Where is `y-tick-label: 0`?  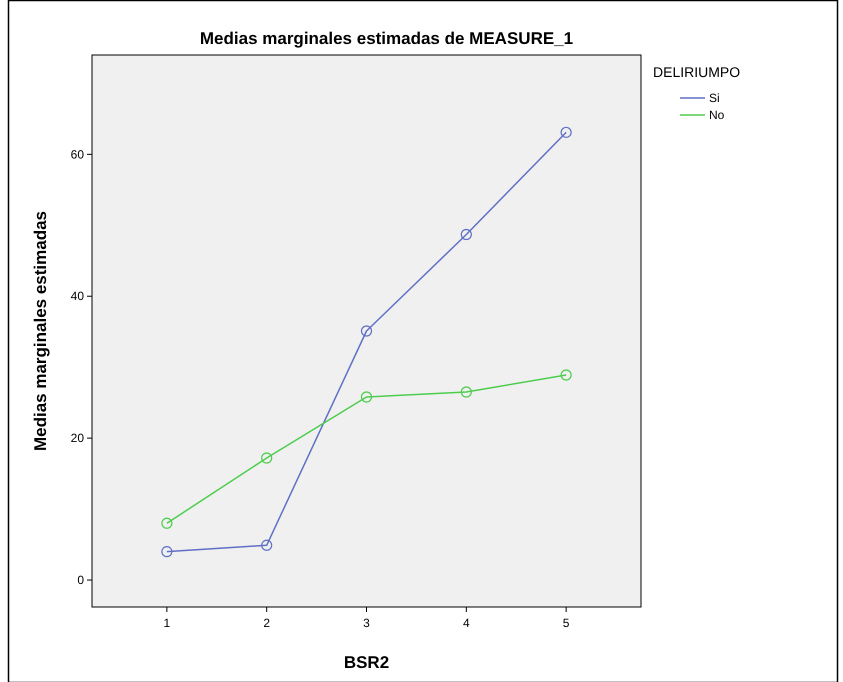 y-tick-label: 0 is located at coordinates (80, 580).